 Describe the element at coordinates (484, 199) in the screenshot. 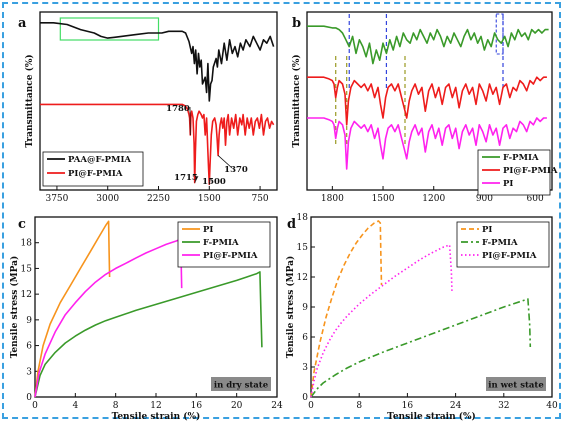

I see `x-tick-label: 900` at that location.